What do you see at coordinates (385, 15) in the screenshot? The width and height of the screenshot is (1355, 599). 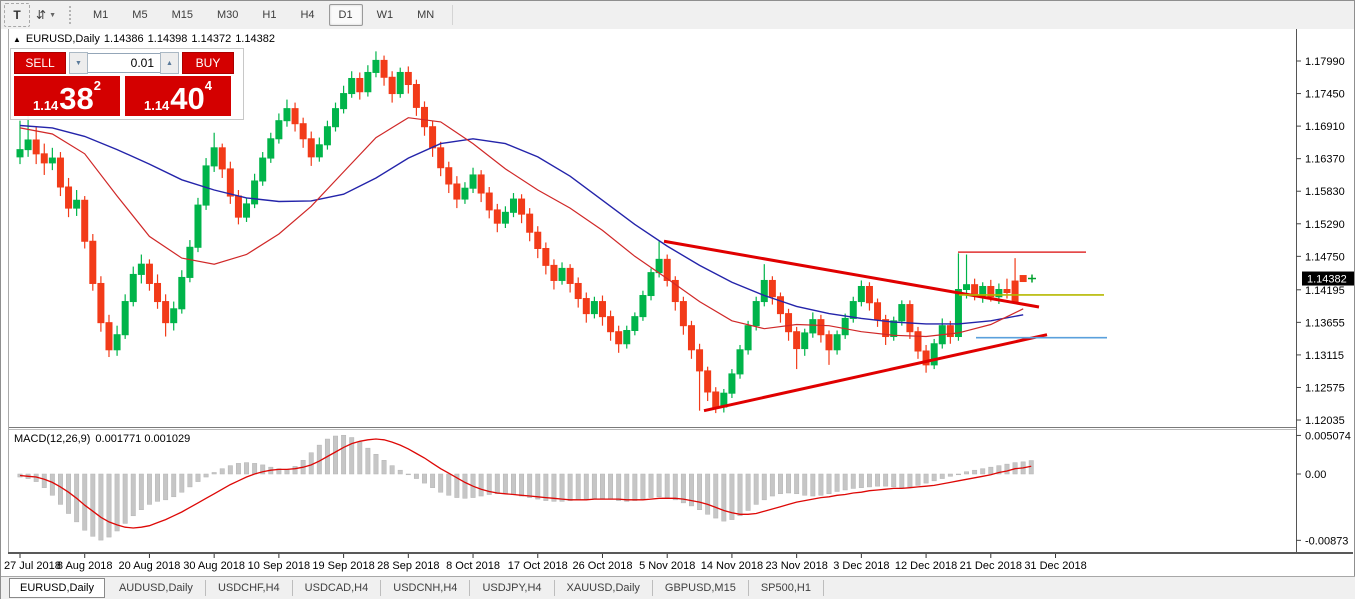 I see `timeframe-button-w1: W1` at bounding box center [385, 15].